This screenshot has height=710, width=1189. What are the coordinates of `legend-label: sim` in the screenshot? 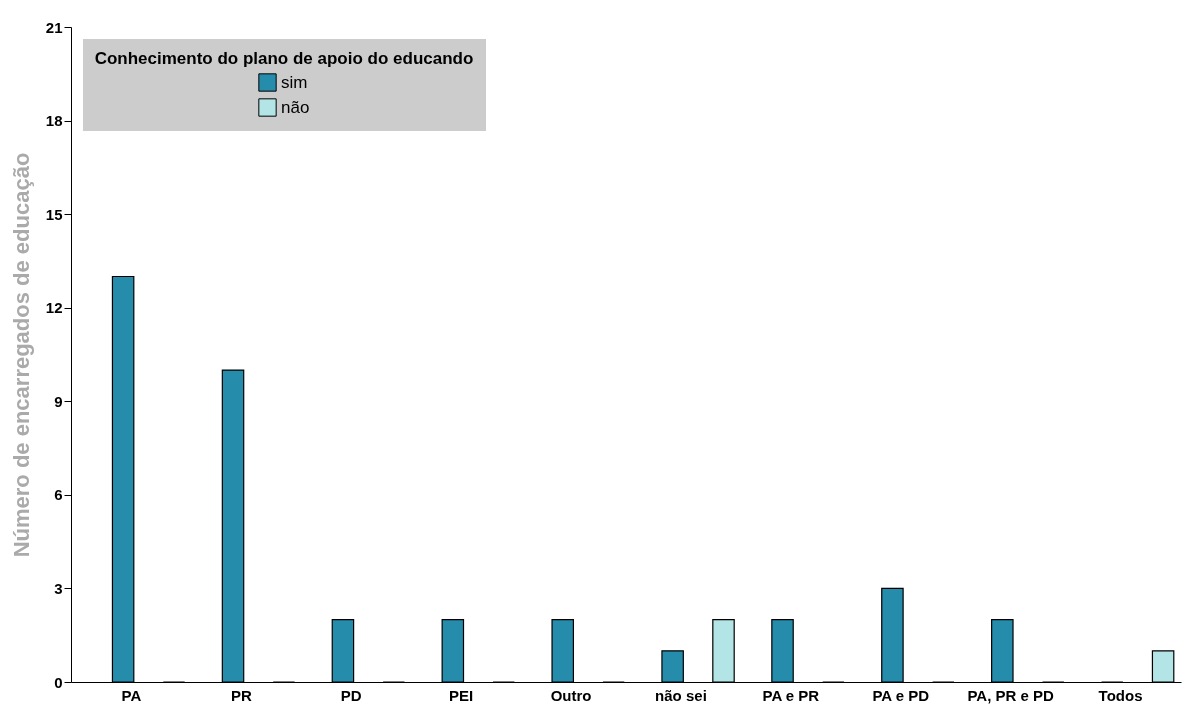 It's located at (294, 82).